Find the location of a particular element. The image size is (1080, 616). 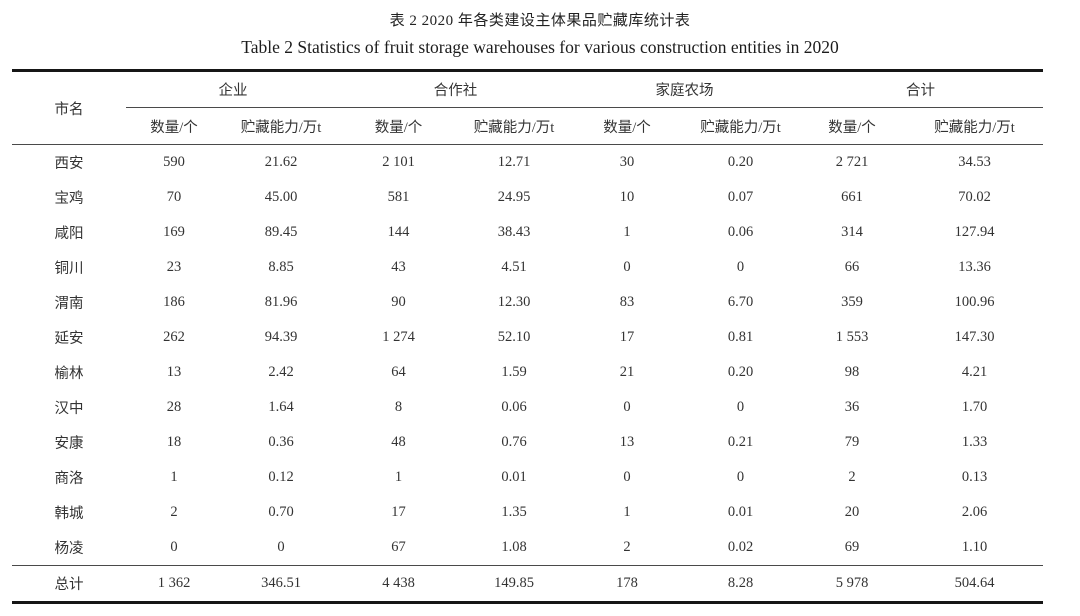

table-row: 宝鸡 70 45.00 581 24.95 10 0.07 661 70.02 is located at coordinates (527, 197).